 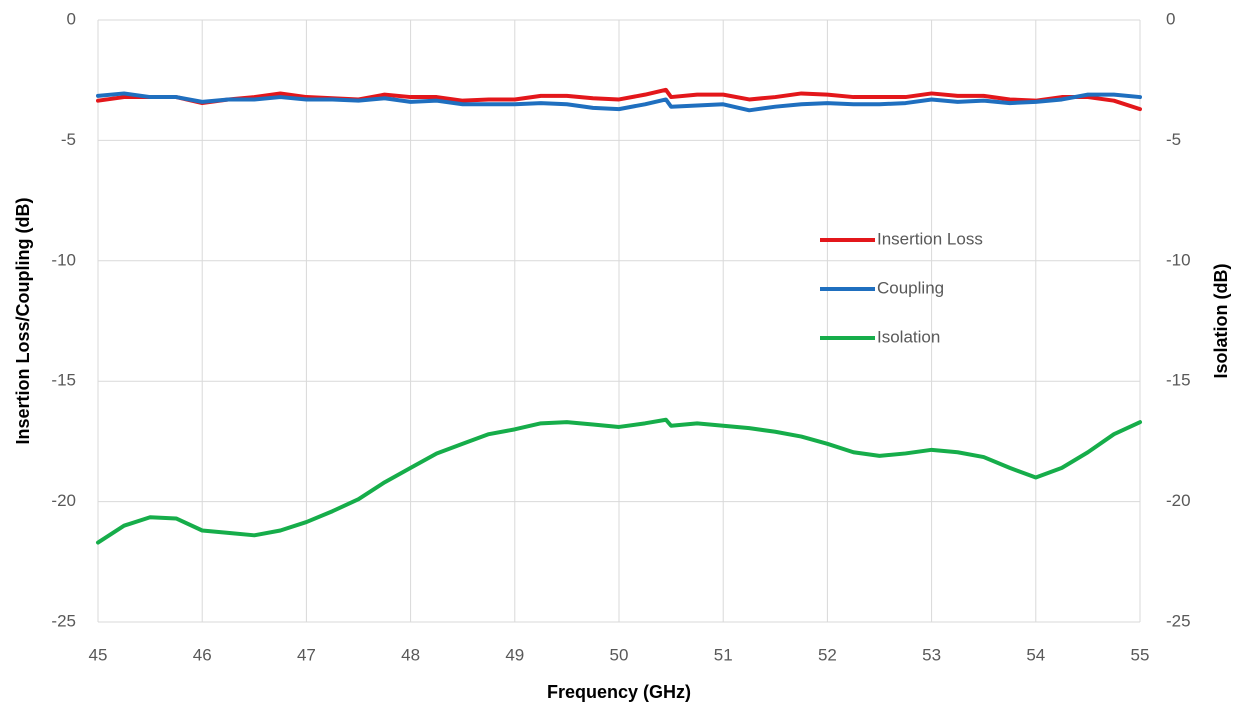 What do you see at coordinates (202, 654) in the screenshot?
I see `x-tick-label: 46` at bounding box center [202, 654].